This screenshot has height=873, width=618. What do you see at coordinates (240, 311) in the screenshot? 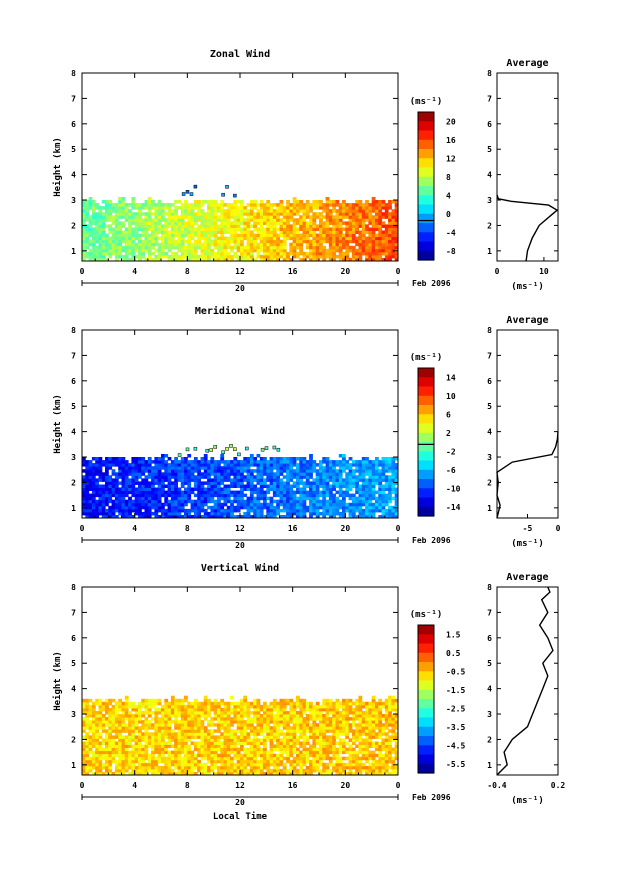
I see `panel-title: Meridional Wind` at bounding box center [240, 311].